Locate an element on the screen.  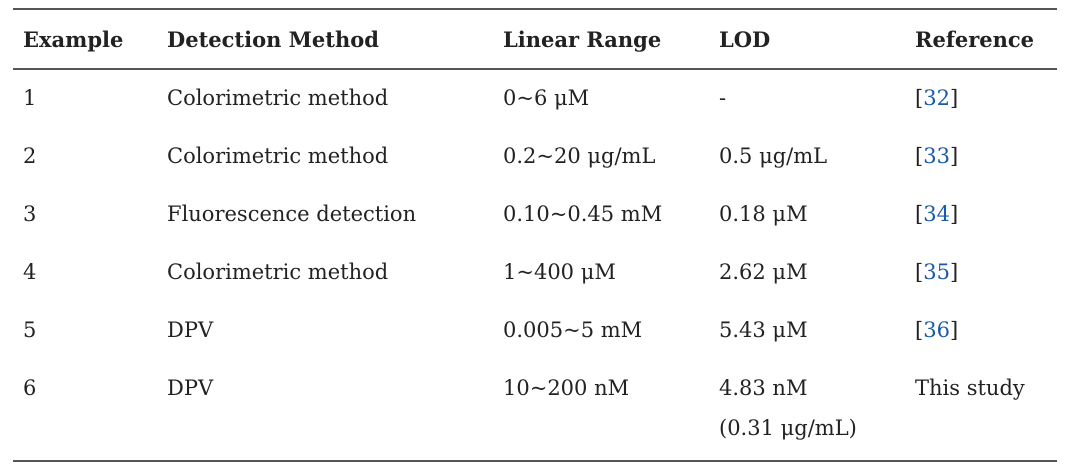
cell-reference: [35] is located at coordinates (936, 272).